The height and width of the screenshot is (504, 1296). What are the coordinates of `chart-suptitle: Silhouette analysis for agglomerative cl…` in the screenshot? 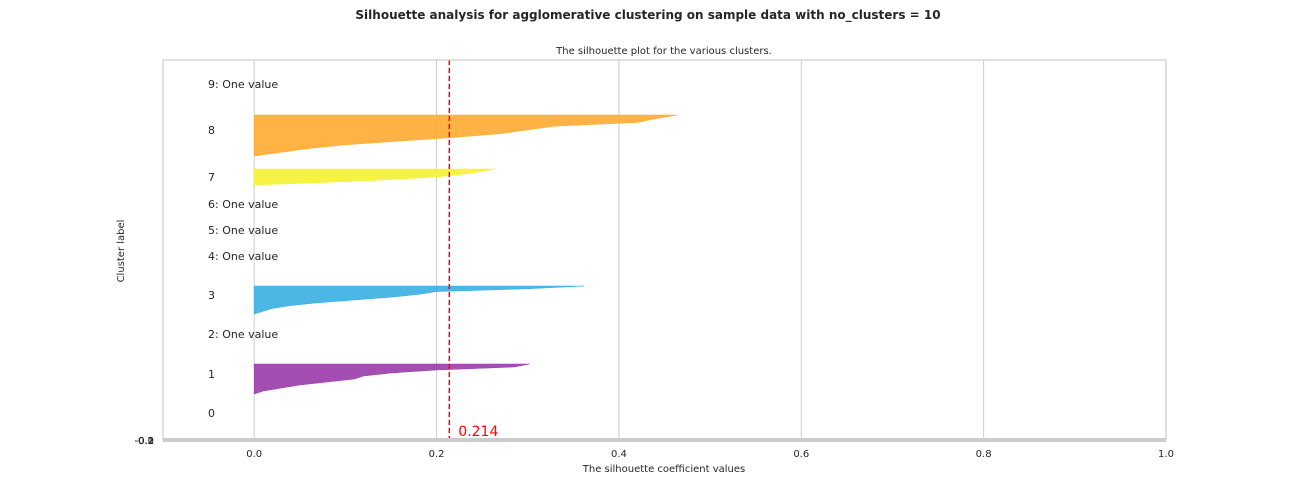 It's located at (648, 15).